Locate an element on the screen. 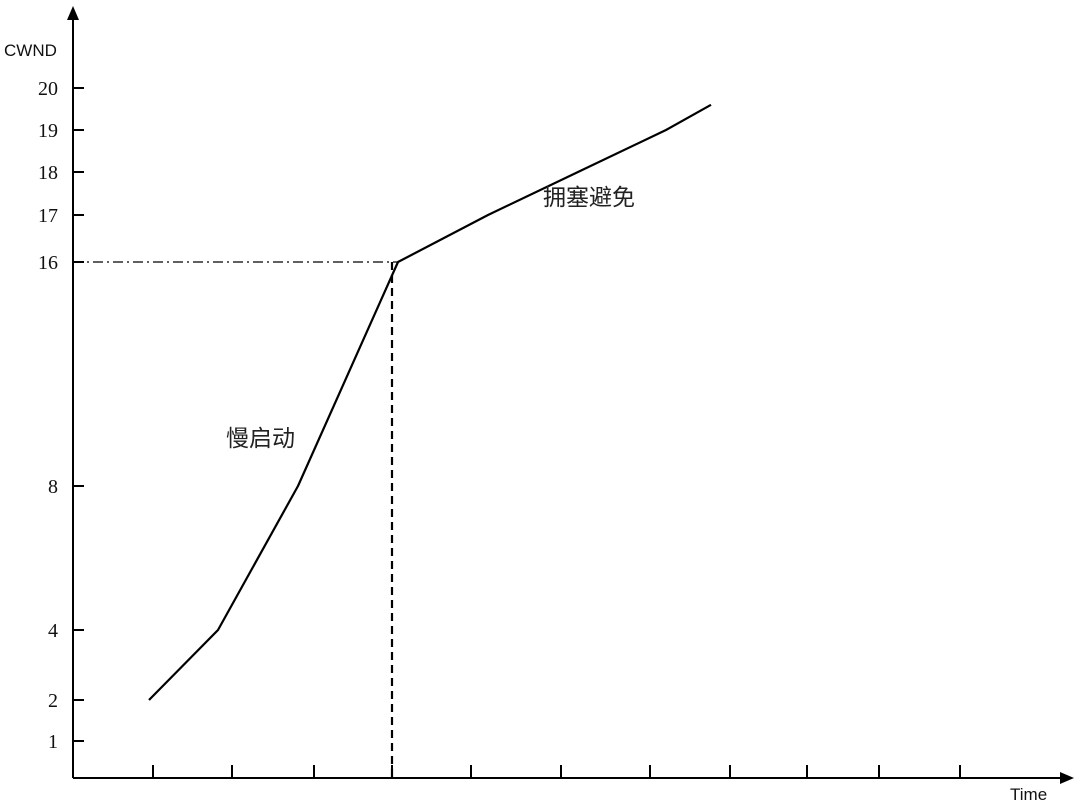 The image size is (1080, 802). y-tick-label: 17 is located at coordinates (48, 216).